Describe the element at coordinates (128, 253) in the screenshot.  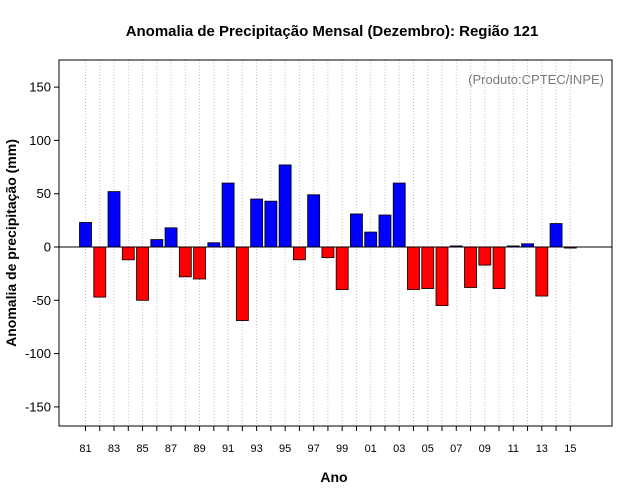
I see `bar-1984` at that location.